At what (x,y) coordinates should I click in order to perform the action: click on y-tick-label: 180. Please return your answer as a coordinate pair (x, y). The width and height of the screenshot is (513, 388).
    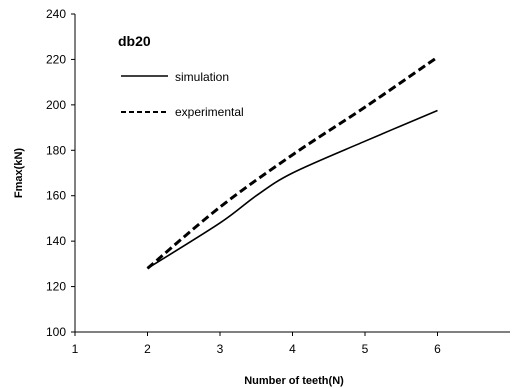
    Looking at the image, I should click on (56, 150).